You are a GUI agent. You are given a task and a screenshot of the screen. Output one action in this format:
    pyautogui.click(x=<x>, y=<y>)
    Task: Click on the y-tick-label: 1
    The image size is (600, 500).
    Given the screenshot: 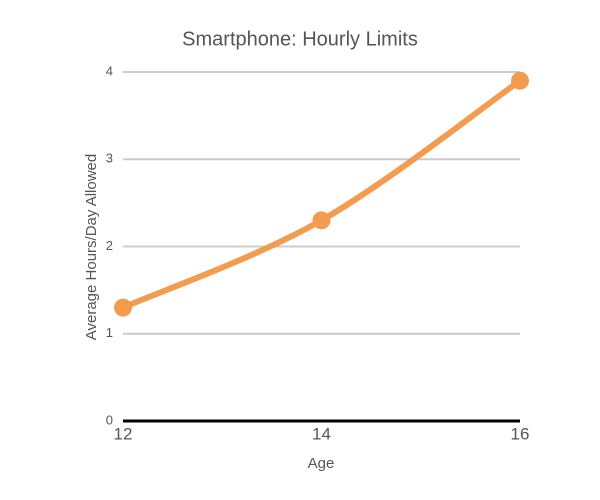 What is the action you would take?
    pyautogui.click(x=109, y=332)
    